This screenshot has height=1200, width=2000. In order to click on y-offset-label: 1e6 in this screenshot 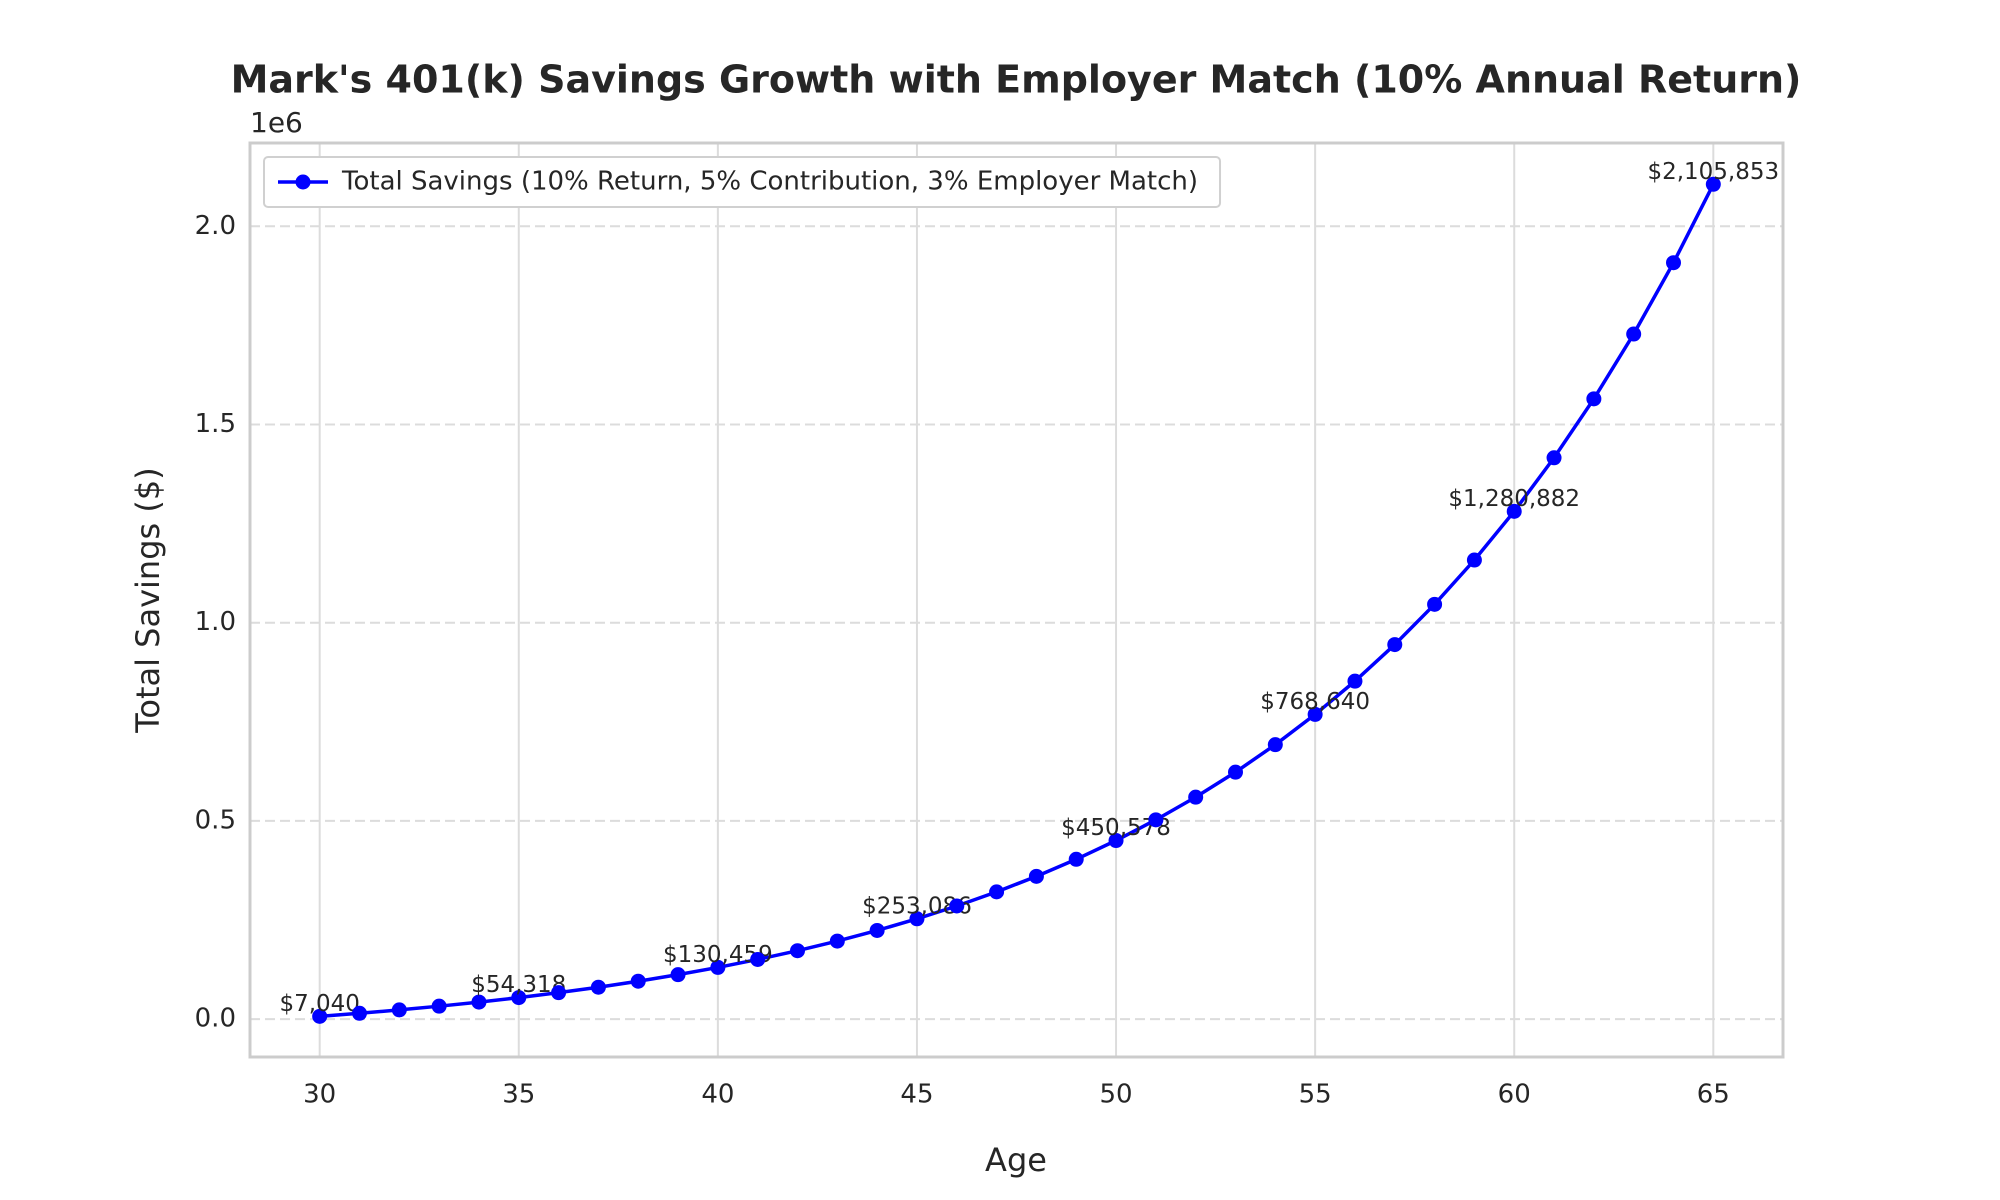, I will do `click(276, 122)`.